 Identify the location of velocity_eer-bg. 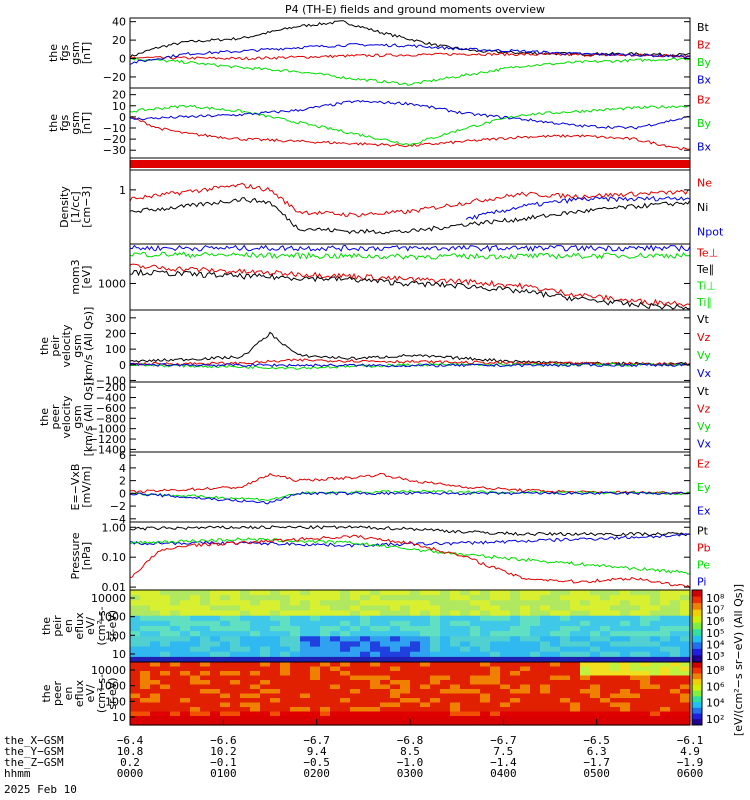
(410, 417).